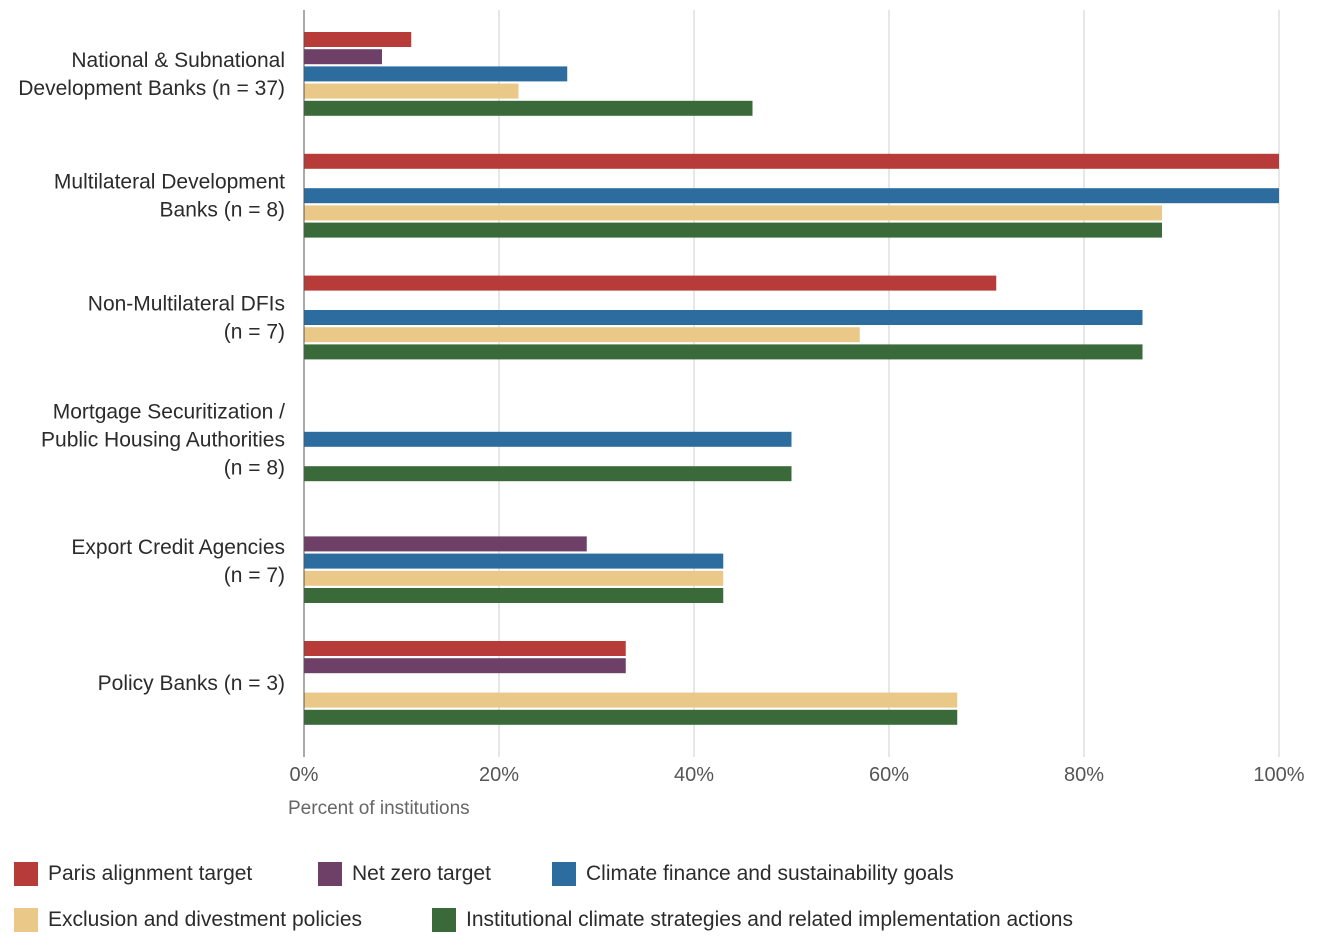  I want to click on category-label: Non-Multilateral DFIs, so click(186, 304).